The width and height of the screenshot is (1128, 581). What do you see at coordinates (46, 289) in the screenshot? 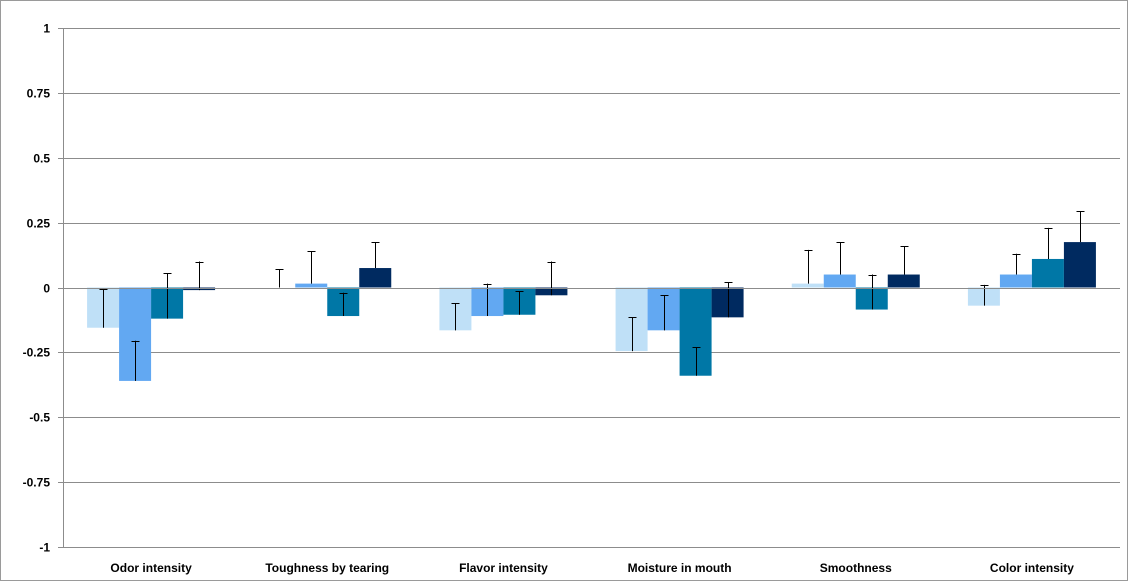
I see `y-tick-label: 0` at bounding box center [46, 289].